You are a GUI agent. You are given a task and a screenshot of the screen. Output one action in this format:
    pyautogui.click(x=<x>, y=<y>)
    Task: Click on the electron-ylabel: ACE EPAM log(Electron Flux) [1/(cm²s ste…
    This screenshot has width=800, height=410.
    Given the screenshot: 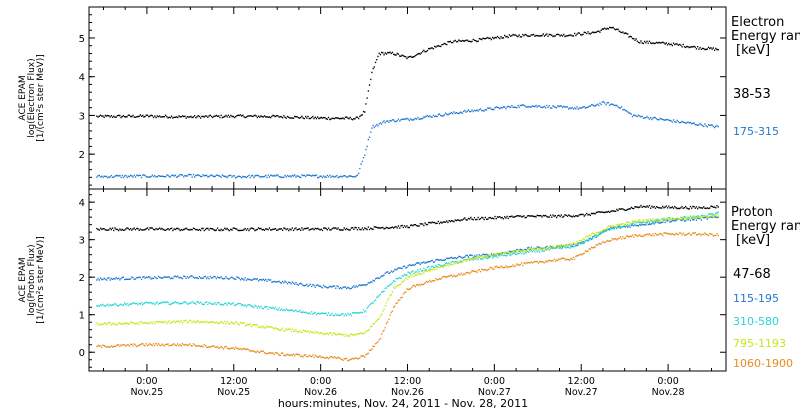 What is the action you would take?
    pyautogui.click(x=32, y=97)
    